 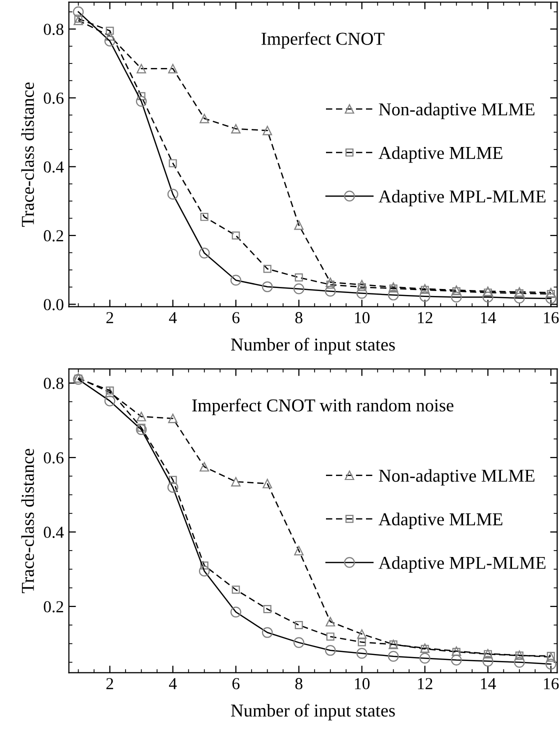 I want to click on y-tick-label: 0.0, so click(x=54, y=304).